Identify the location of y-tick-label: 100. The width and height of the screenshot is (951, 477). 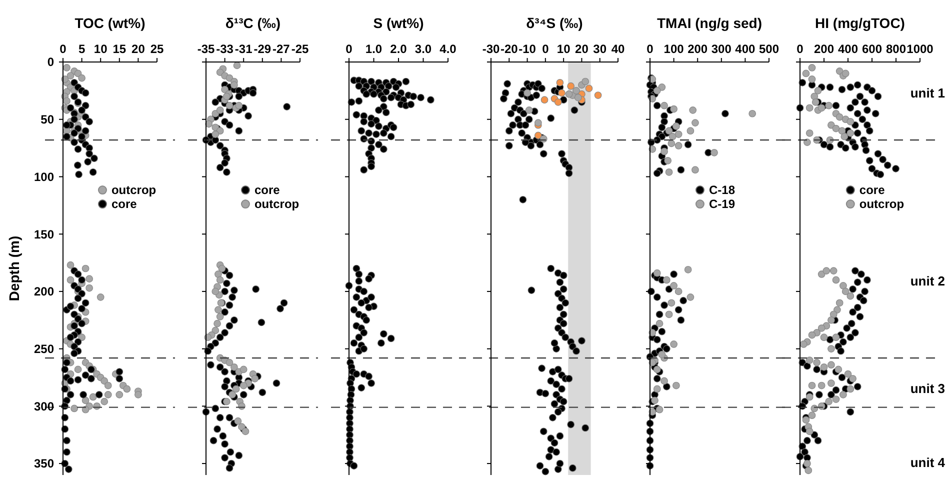
(44, 177).